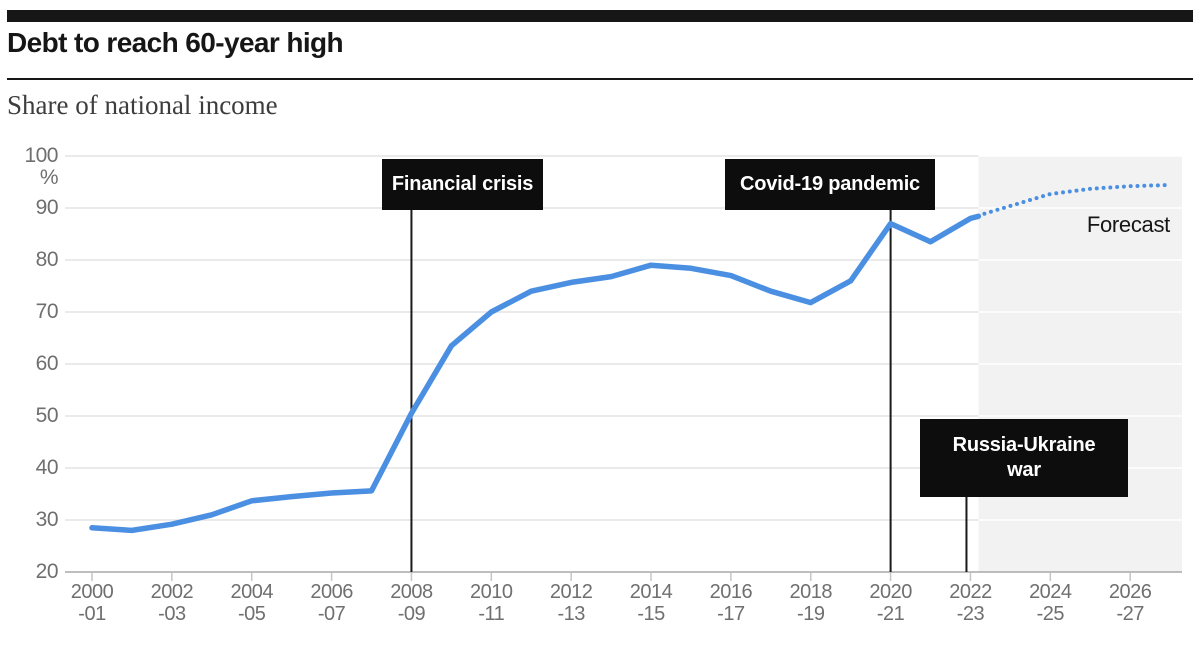 This screenshot has width=1200, height=648. What do you see at coordinates (571, 592) in the screenshot?
I see `x-tick-year: 2012` at bounding box center [571, 592].